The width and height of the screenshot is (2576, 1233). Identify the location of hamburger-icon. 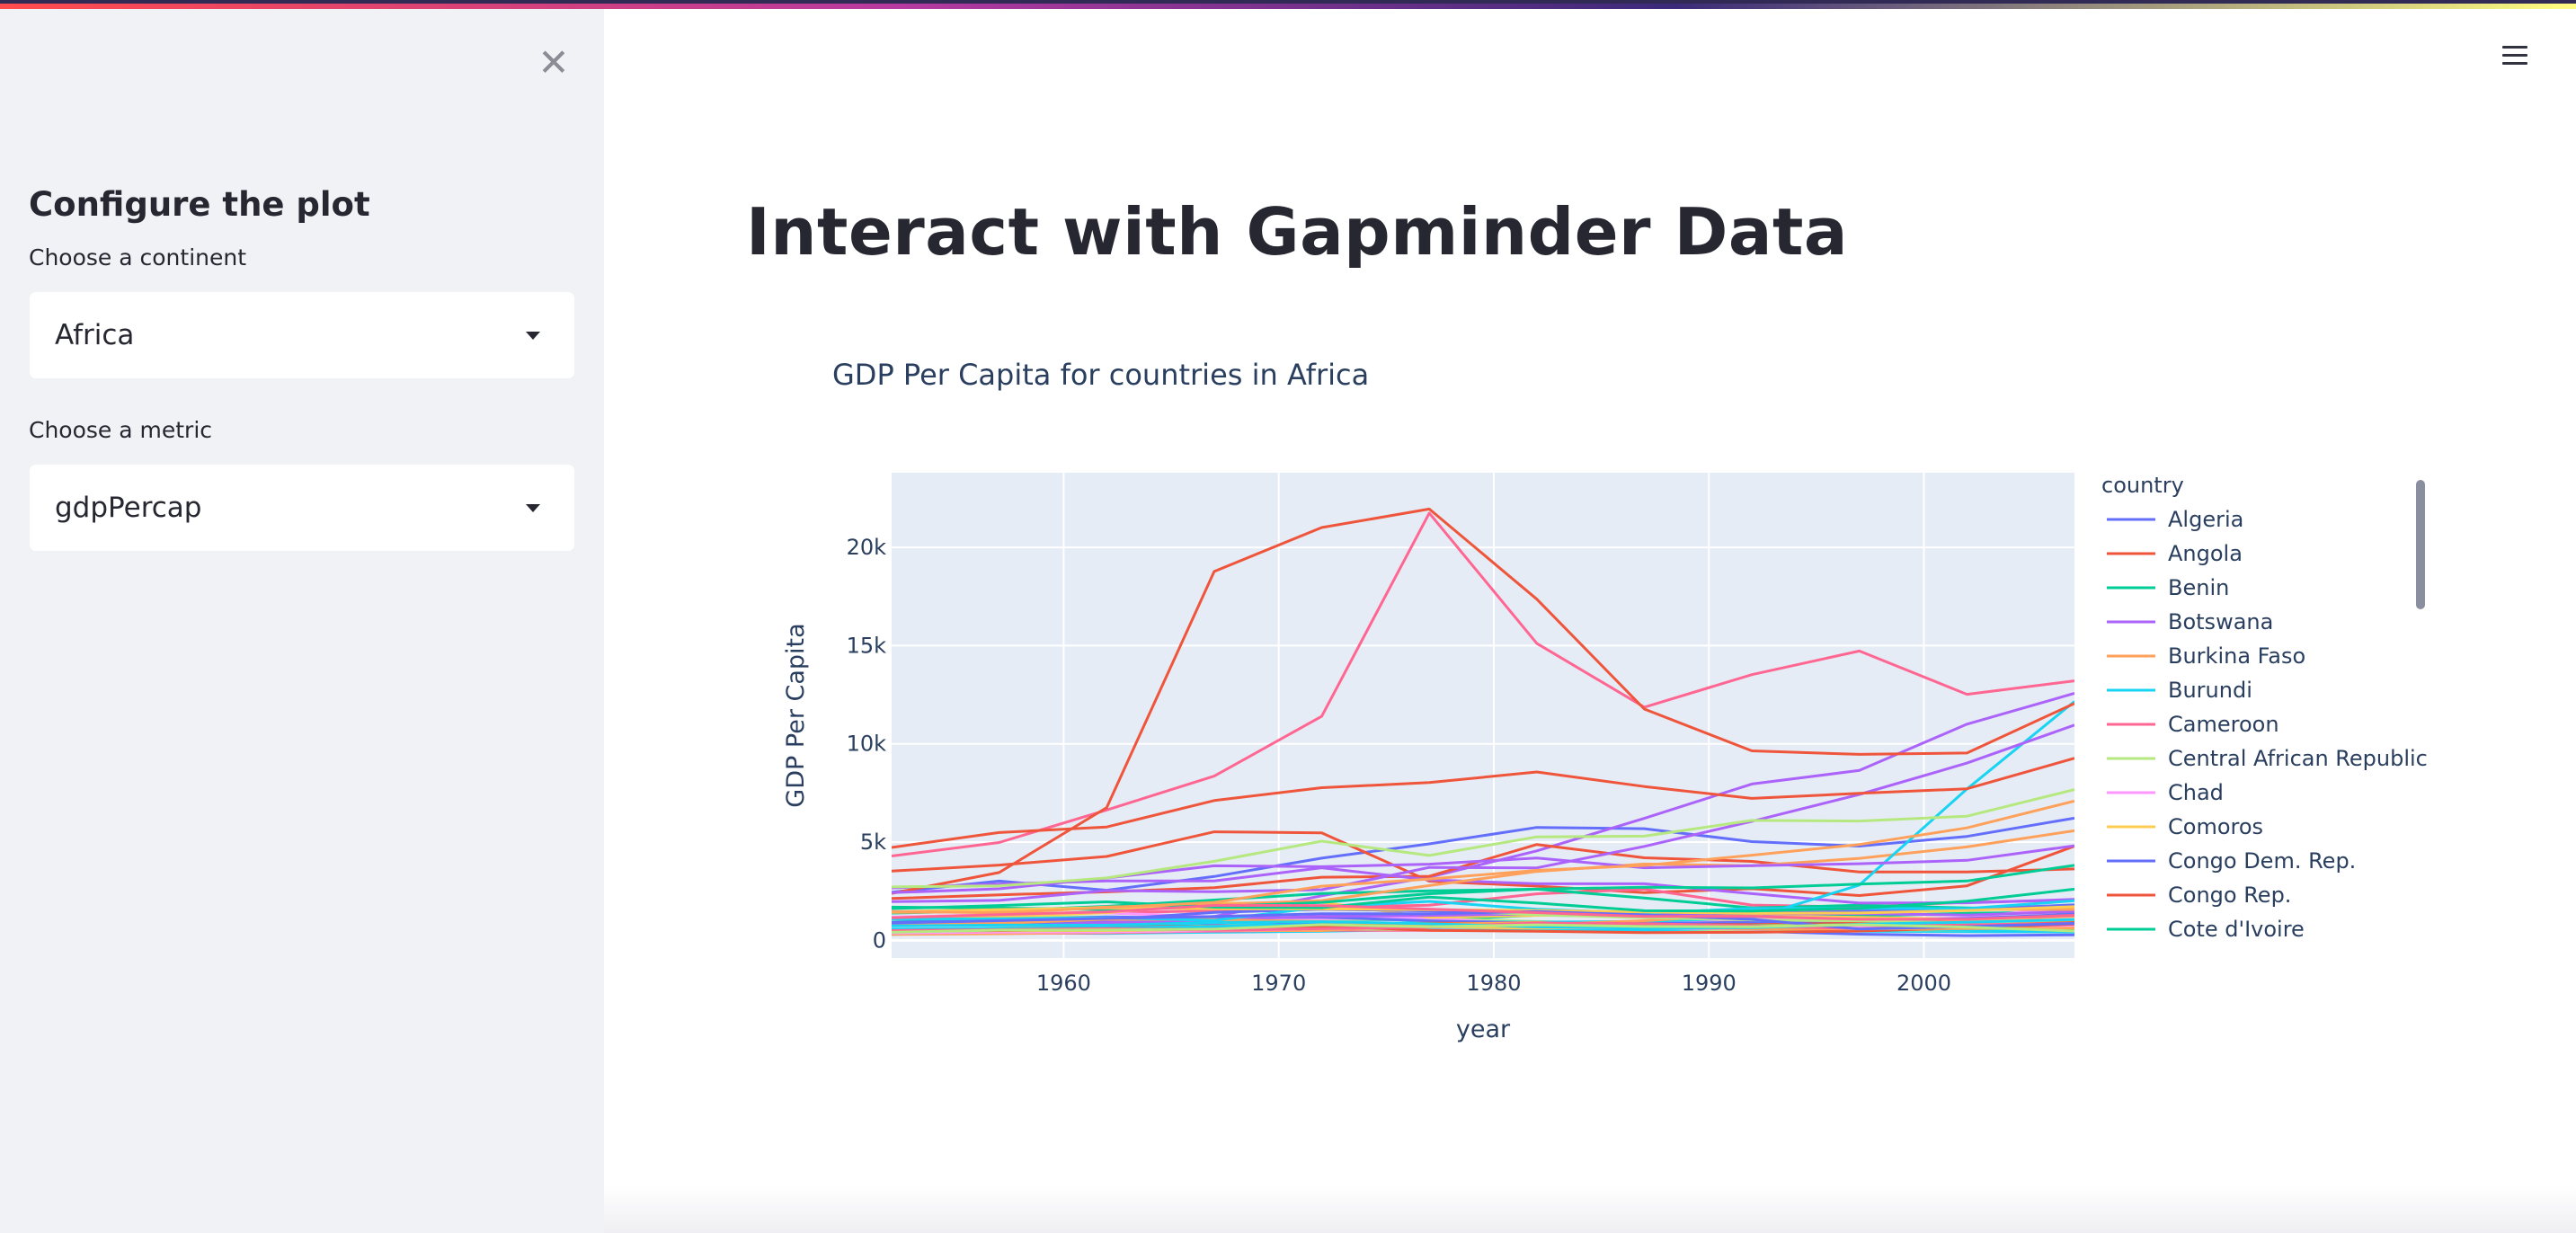
(2514, 55).